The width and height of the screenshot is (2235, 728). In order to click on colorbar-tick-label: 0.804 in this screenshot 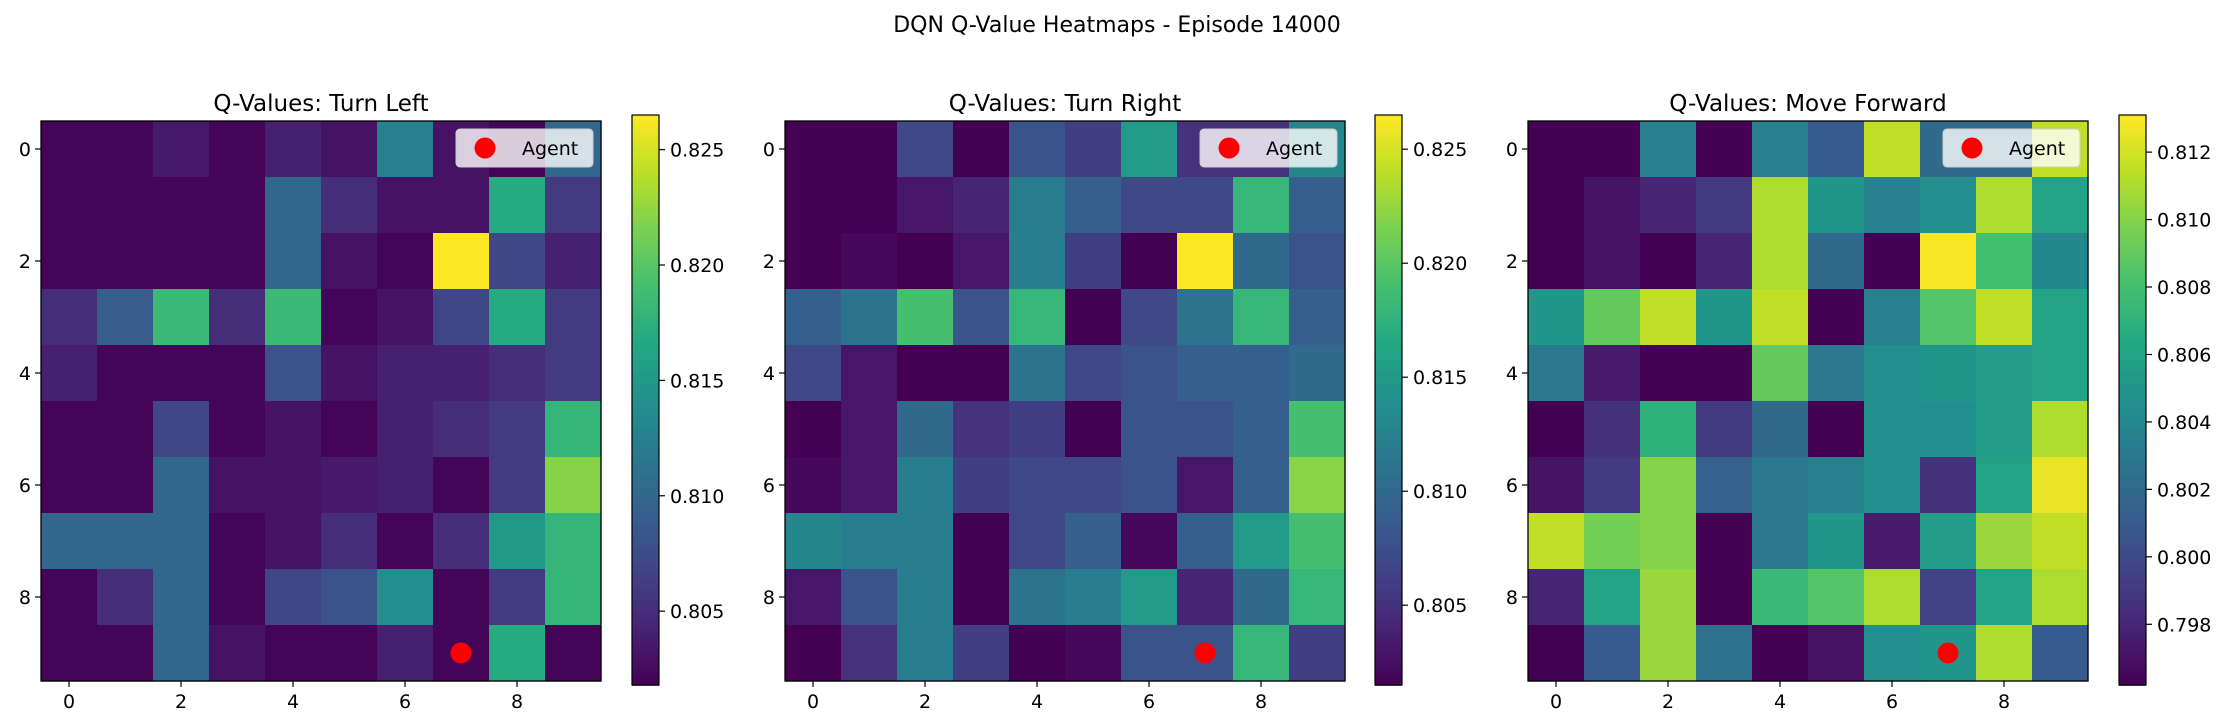, I will do `click(2184, 423)`.